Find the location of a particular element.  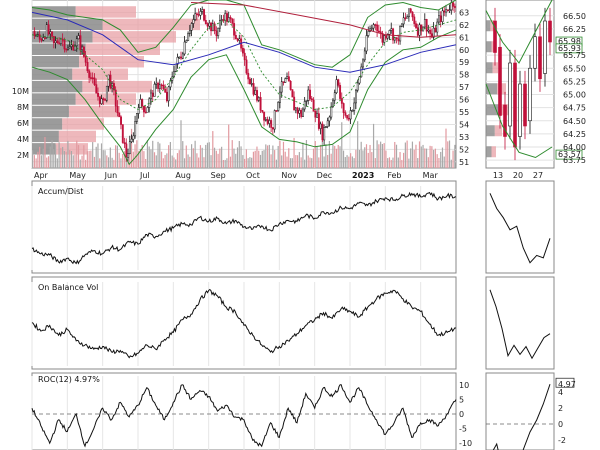

price-badge-box is located at coordinates (569, 154).